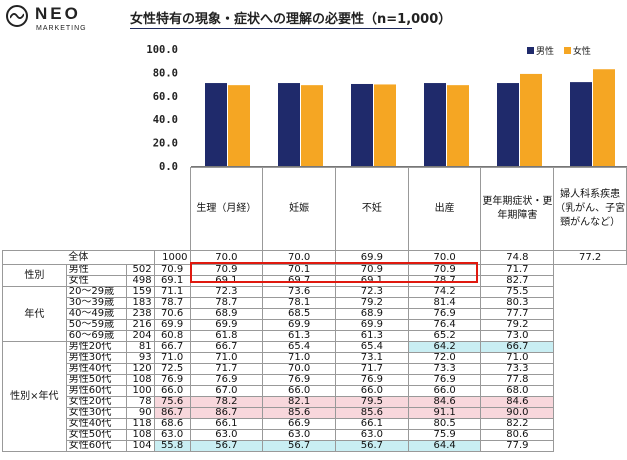  I want to click on row-label: 男性60代, so click(96, 391).